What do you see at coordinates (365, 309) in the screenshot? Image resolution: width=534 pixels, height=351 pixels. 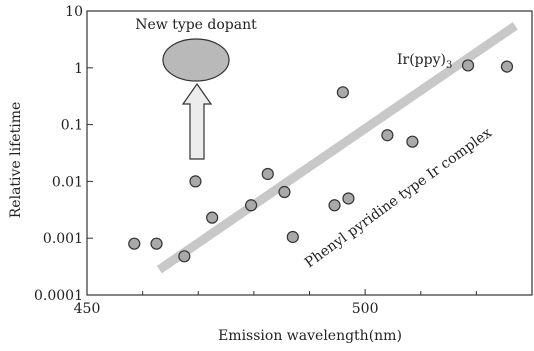 I see `x-tick-label: 500` at bounding box center [365, 309].